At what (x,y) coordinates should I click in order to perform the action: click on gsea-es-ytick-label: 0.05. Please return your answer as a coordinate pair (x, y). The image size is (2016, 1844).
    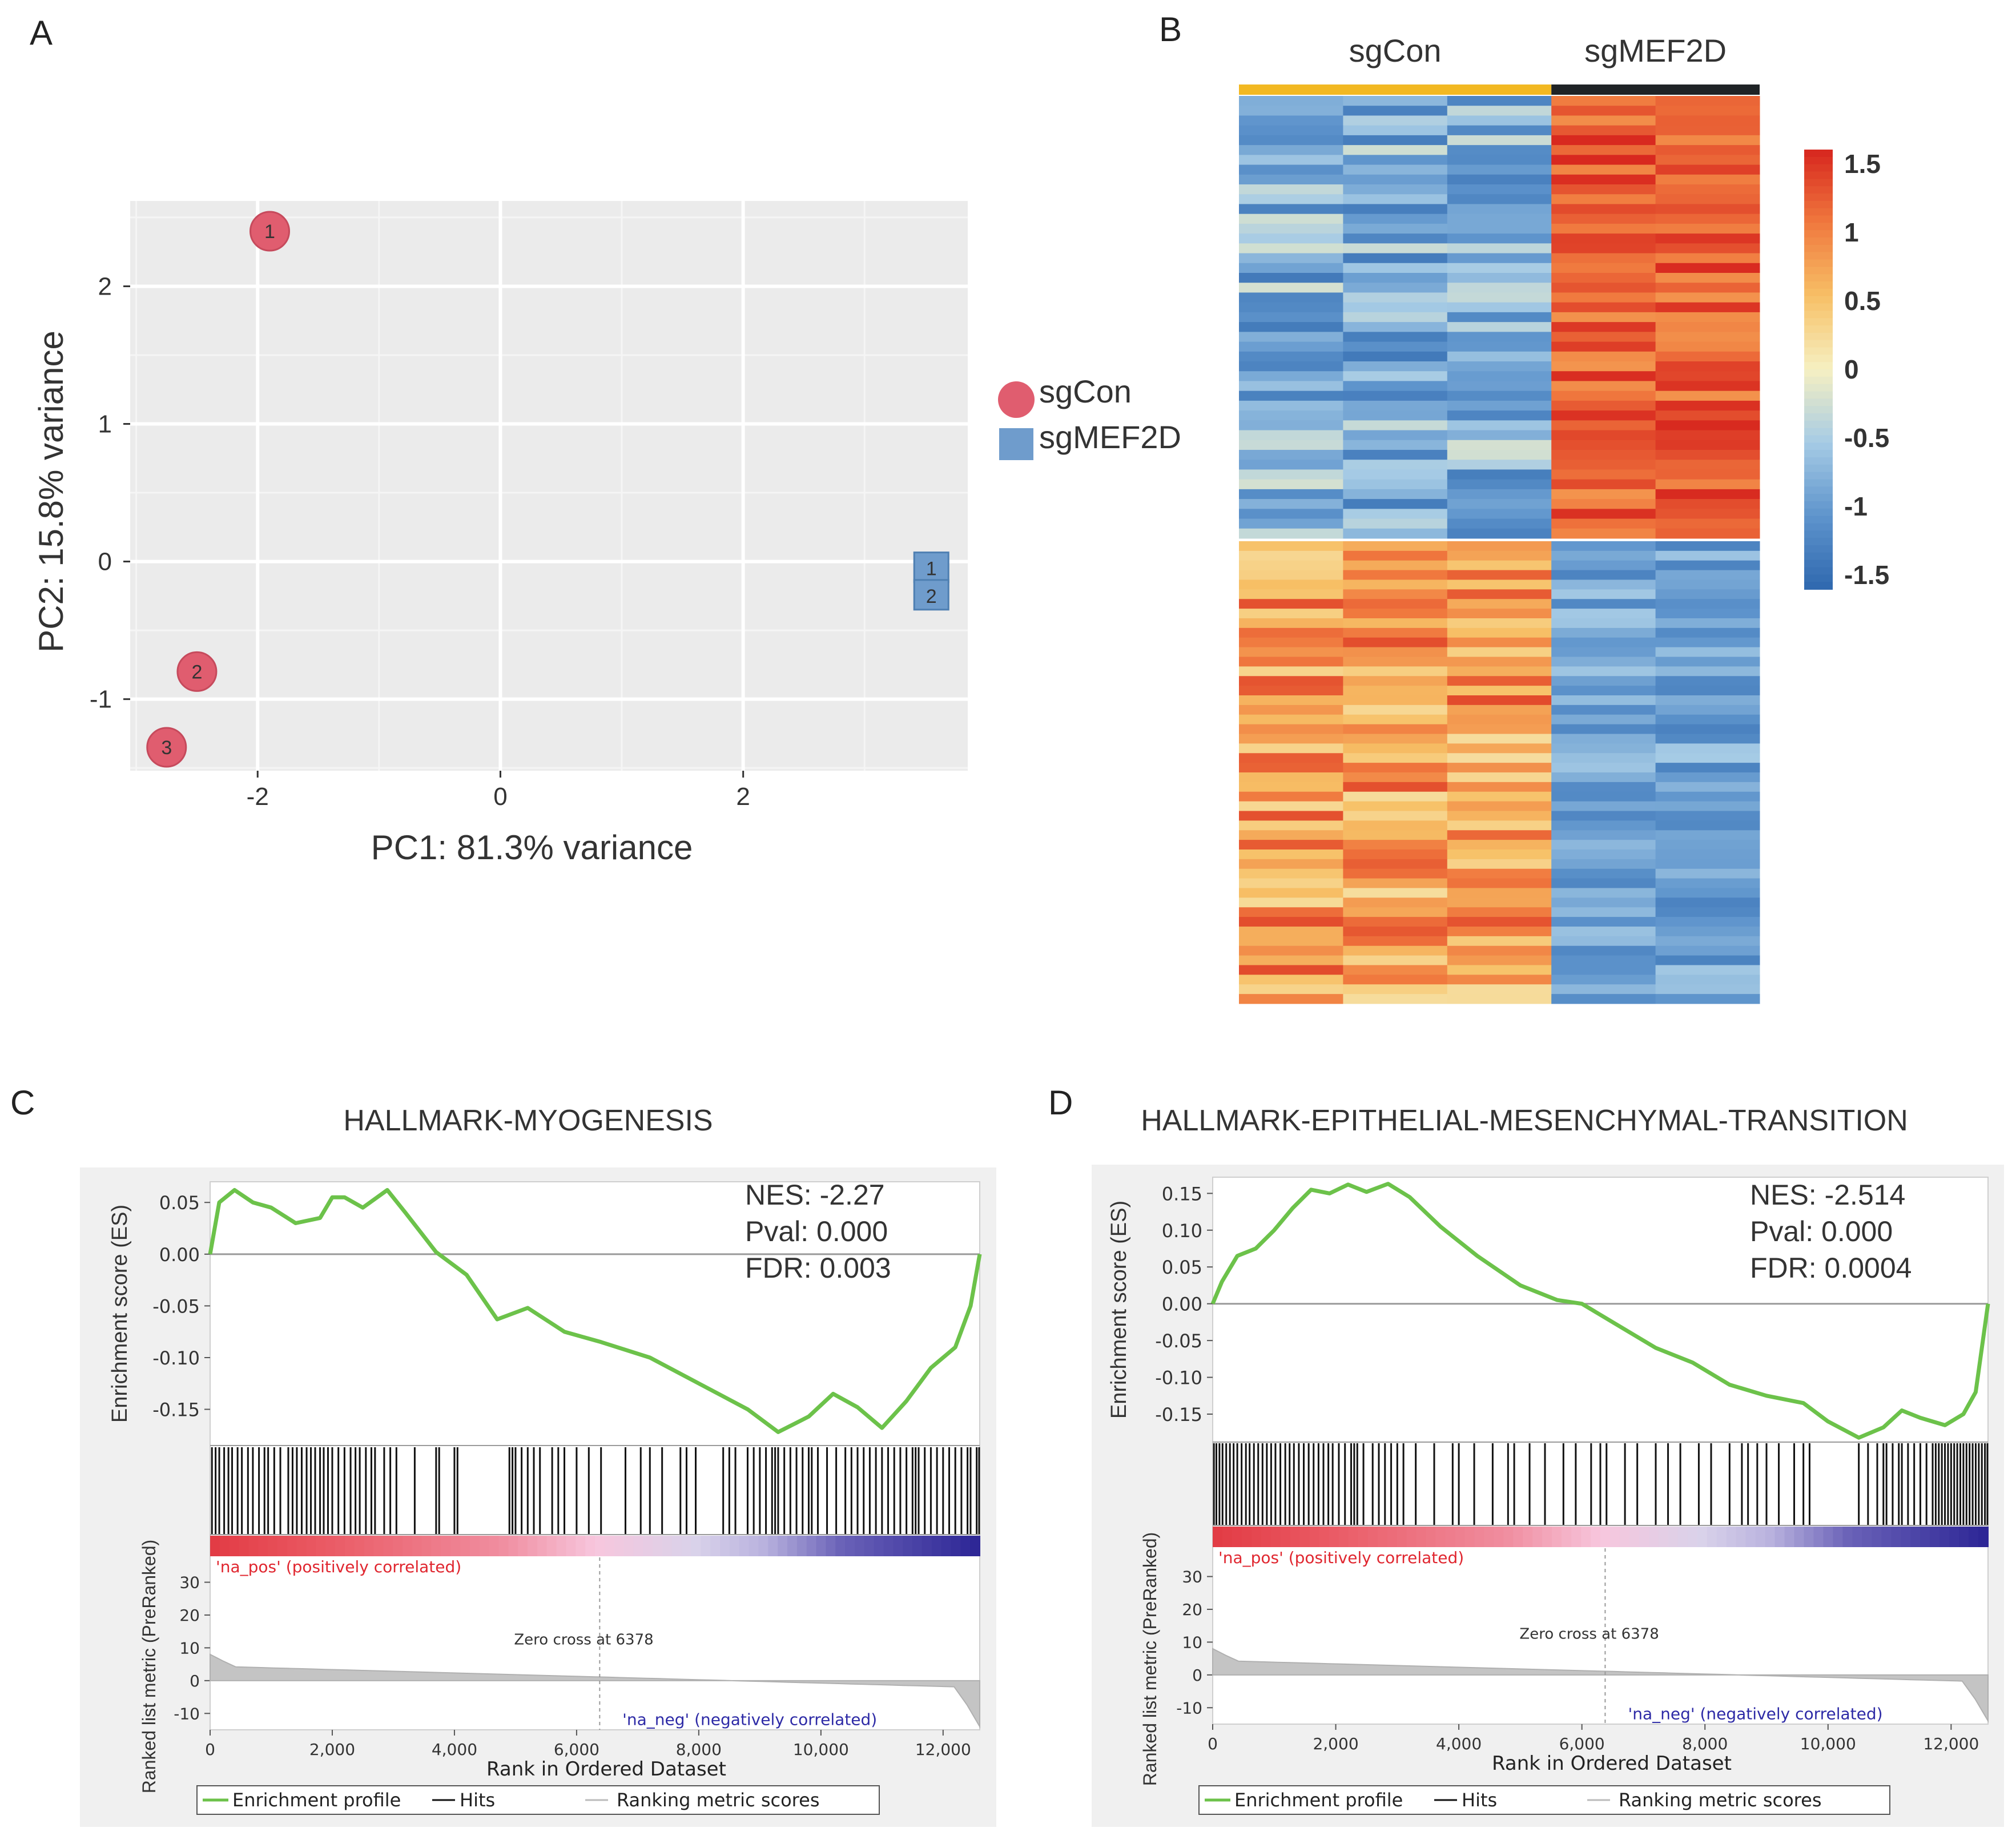
    Looking at the image, I should click on (180, 1203).